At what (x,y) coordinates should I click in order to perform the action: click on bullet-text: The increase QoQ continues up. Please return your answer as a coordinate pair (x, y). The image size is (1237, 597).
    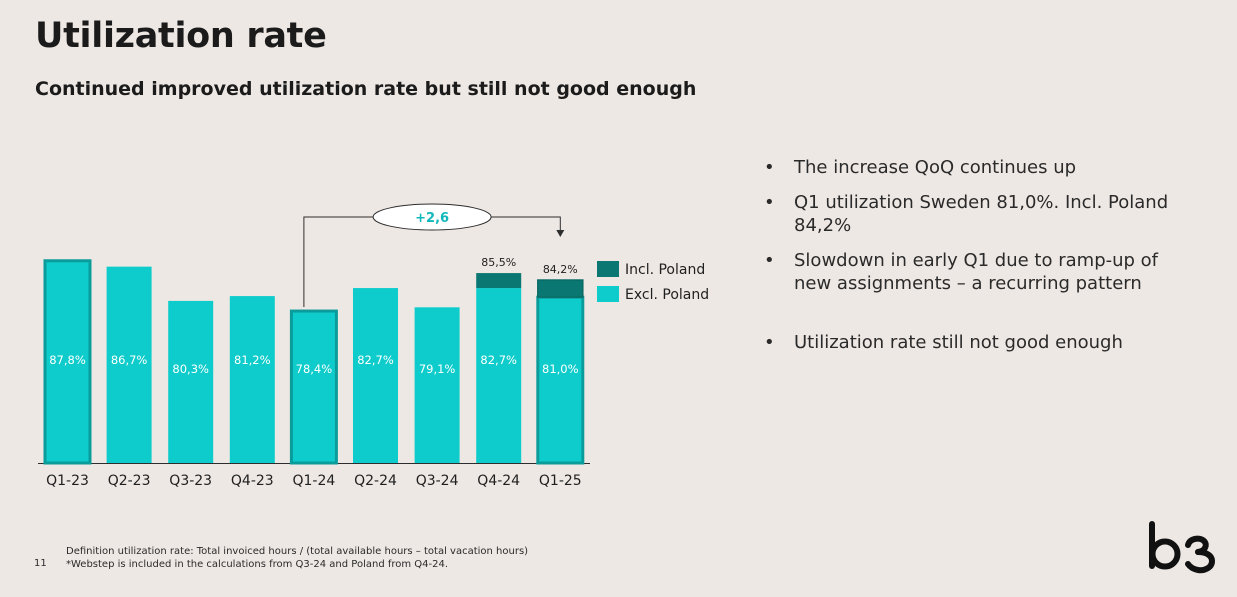
    Looking at the image, I should click on (935, 167).